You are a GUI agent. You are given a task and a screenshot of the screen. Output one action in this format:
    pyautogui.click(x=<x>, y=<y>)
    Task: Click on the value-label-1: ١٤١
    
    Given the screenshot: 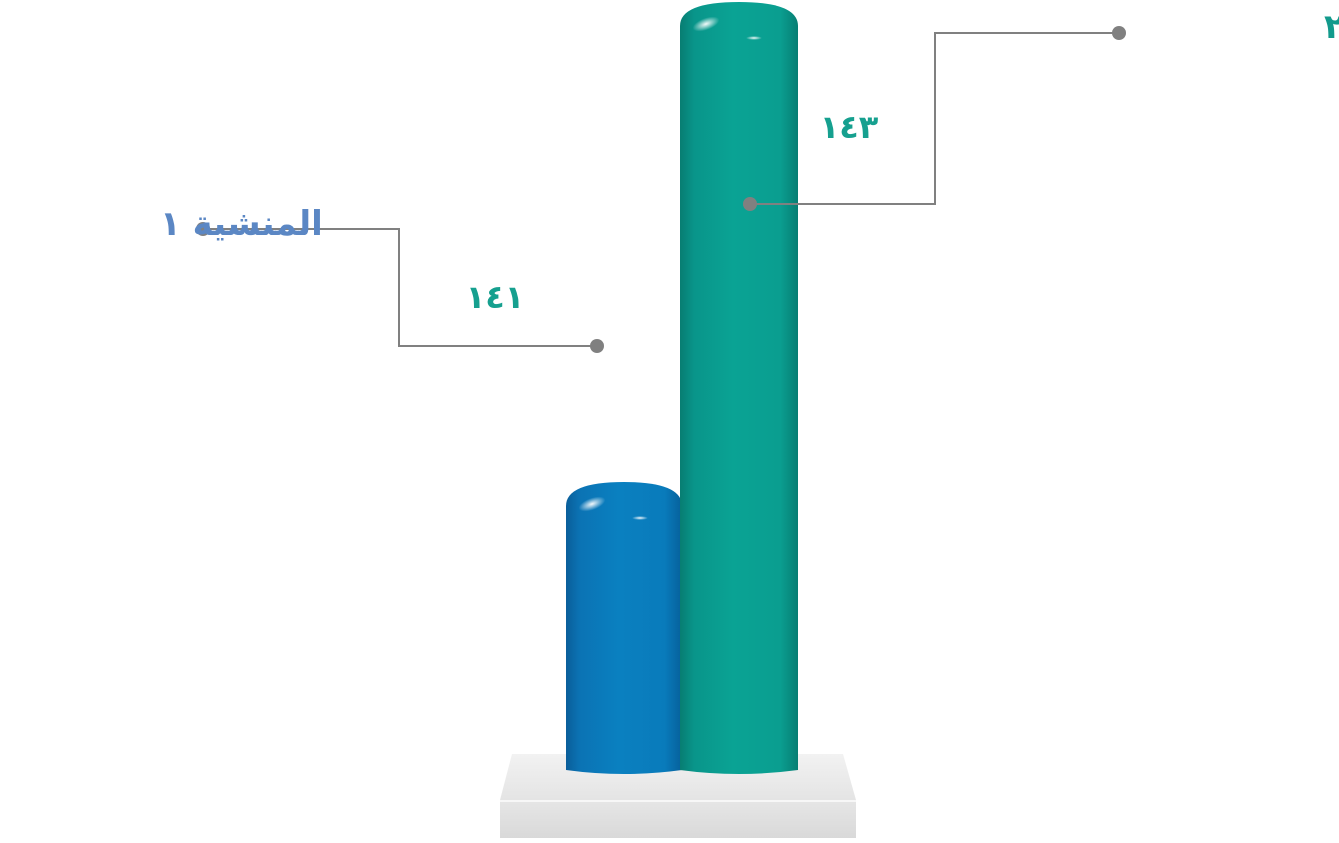 What is the action you would take?
    pyautogui.click(x=495, y=297)
    